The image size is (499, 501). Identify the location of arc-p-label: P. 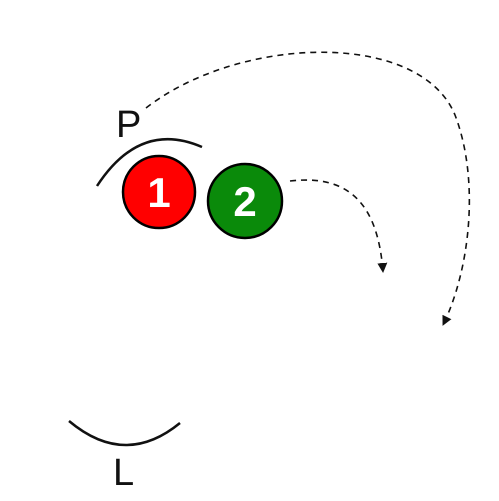
(128, 125).